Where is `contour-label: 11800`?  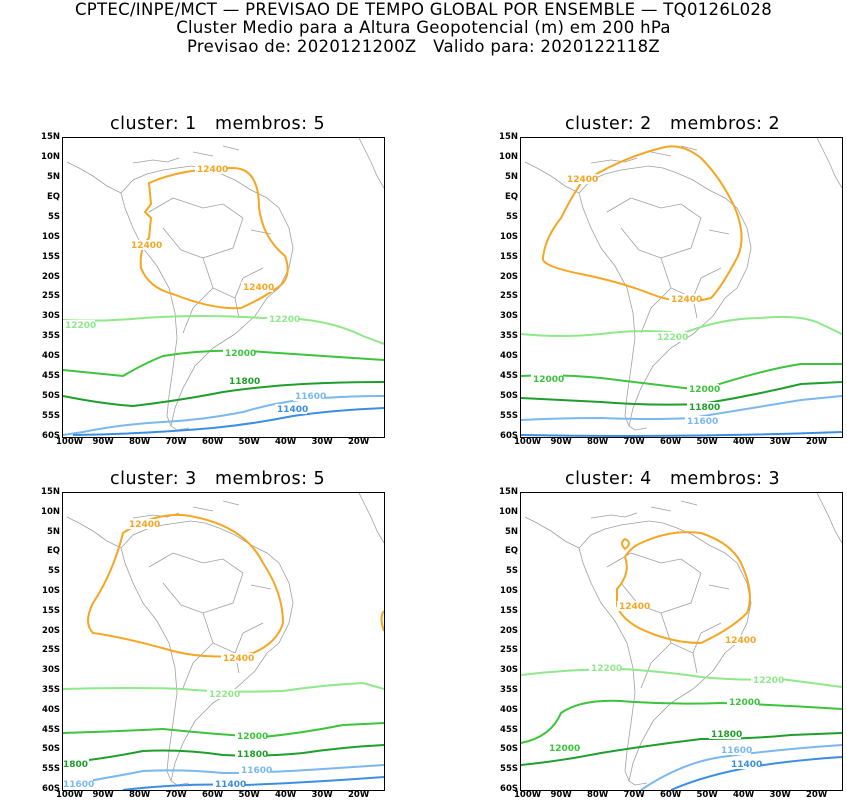 contour-label: 11800 is located at coordinates (244, 382).